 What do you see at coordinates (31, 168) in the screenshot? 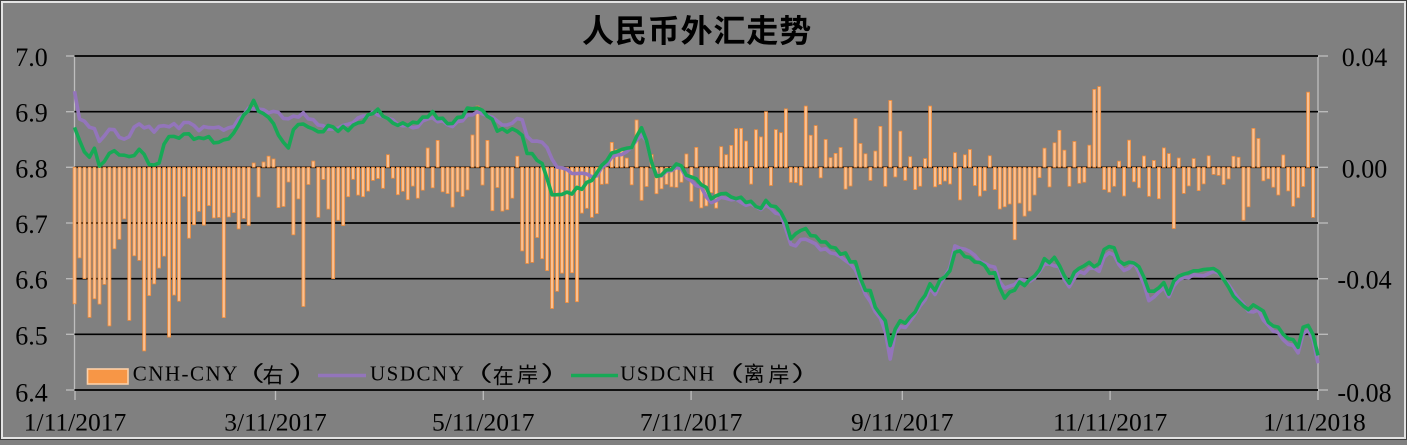
I see `svg-text: 6.8` at bounding box center [31, 168].